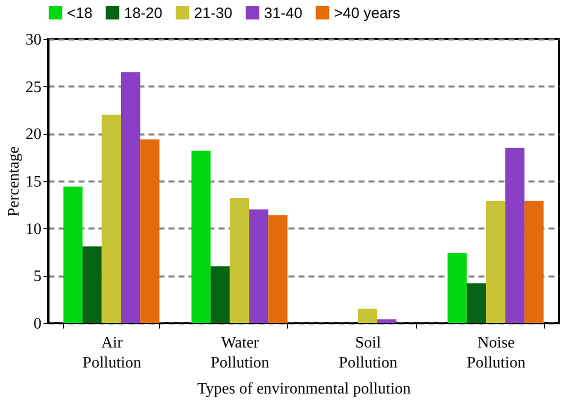  What do you see at coordinates (34, 135) in the screenshot?
I see `y-tick-label: 20` at bounding box center [34, 135].